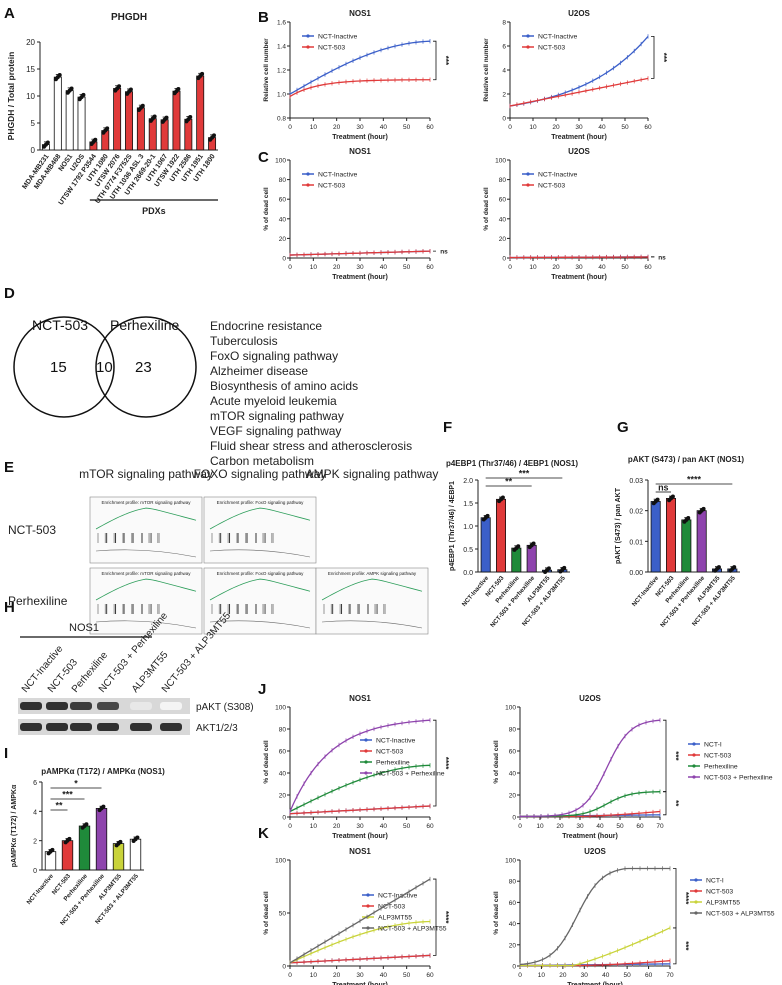  What do you see at coordinates (244, 341) in the screenshot?
I see `pathway-item: Tuberculosis` at bounding box center [244, 341].